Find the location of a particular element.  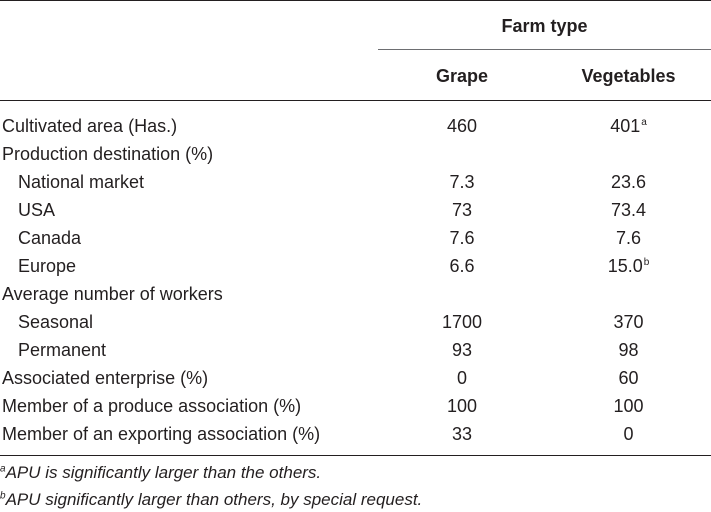

vegetables-value: 7.6 is located at coordinates (628, 238).